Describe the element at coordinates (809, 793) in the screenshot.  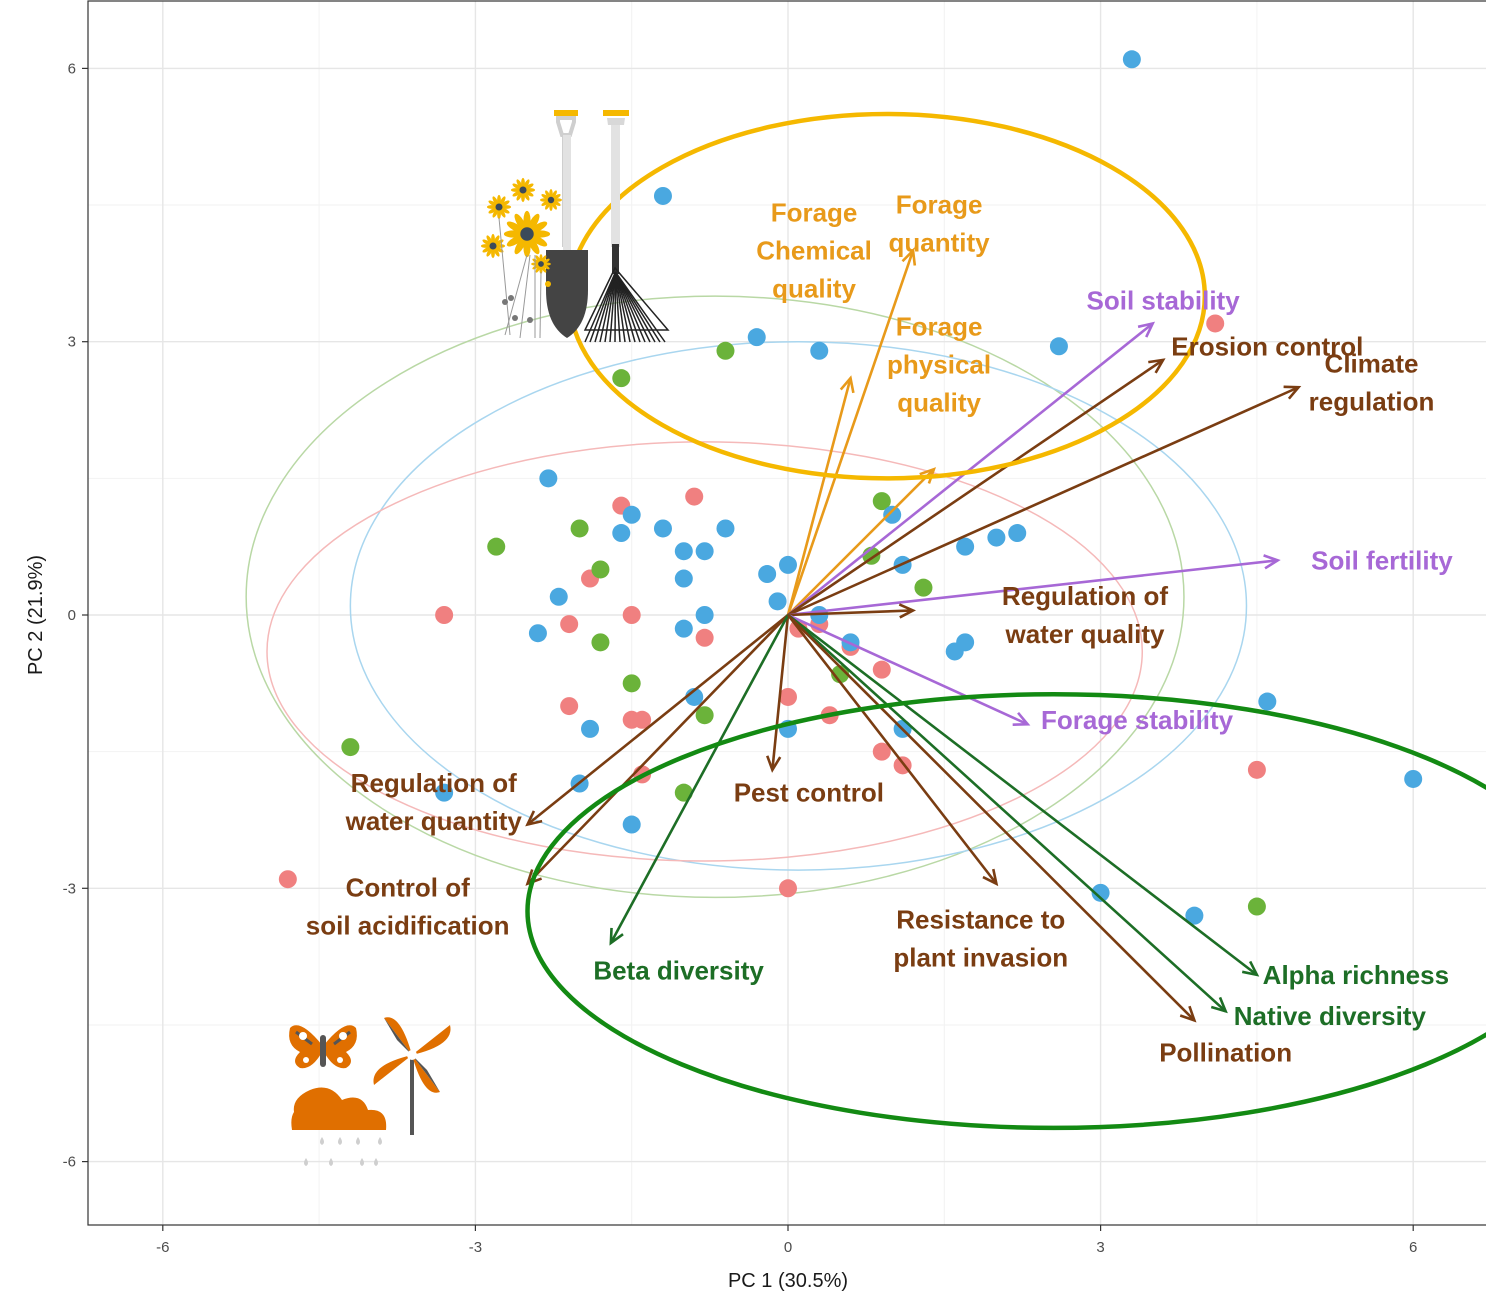
I see `vector-label: Pest control` at that location.